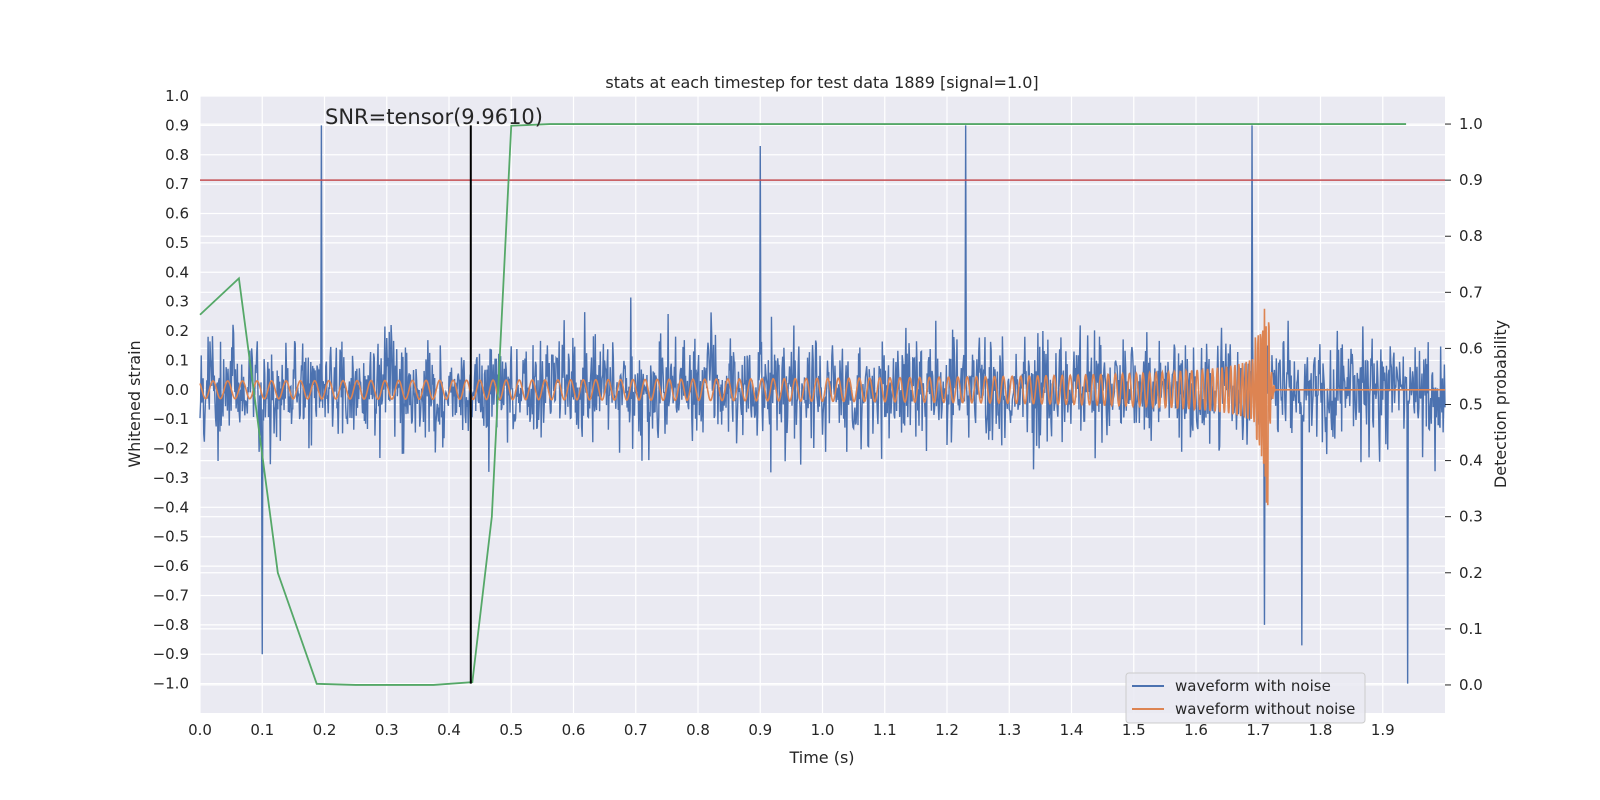 Image resolution: width=1600 pixels, height=800 pixels. I want to click on y-tick-label: −0.9, so click(171, 654).